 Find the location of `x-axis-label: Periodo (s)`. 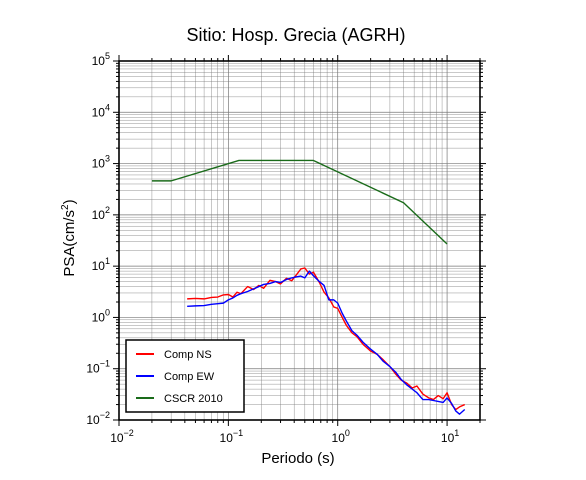

x-axis-label: Periodo (s) is located at coordinates (297, 458).